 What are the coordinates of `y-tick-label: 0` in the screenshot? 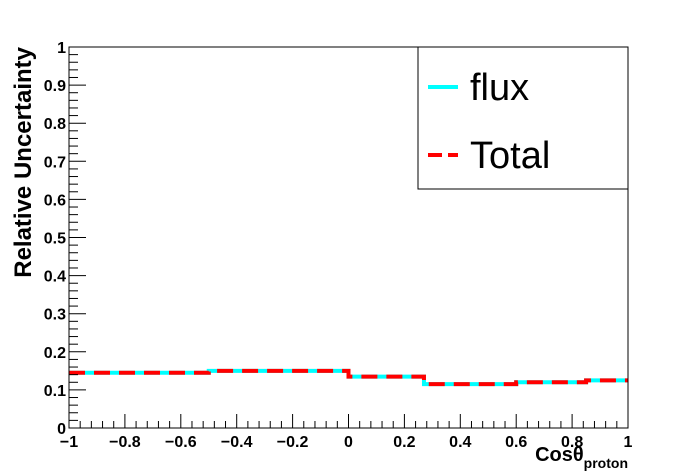 It's located at (61, 429).